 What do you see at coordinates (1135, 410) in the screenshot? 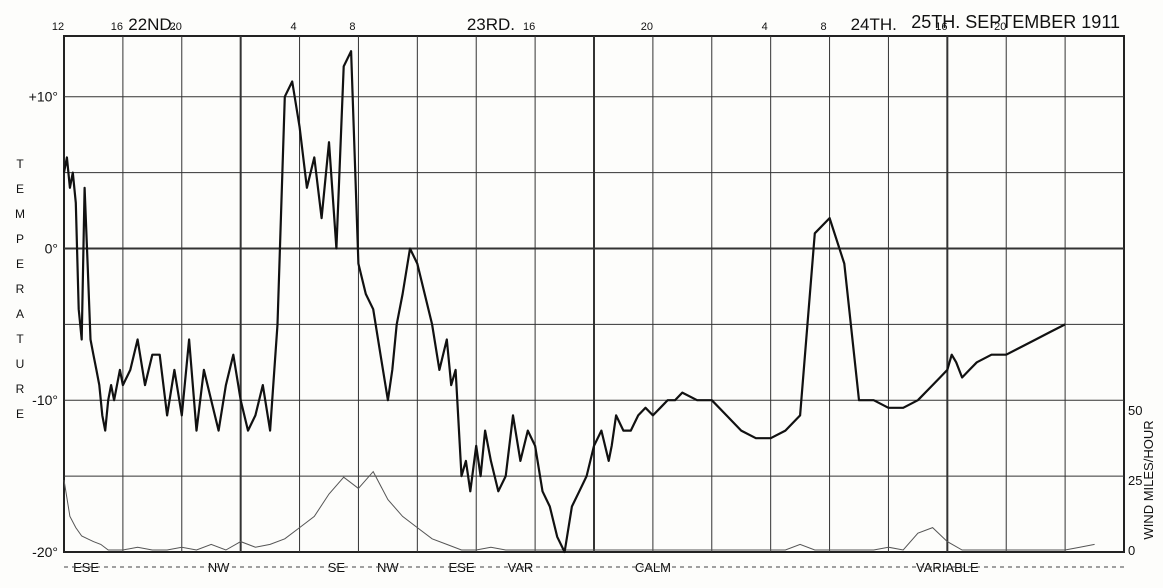
I see `wind-tick-label: 50` at bounding box center [1135, 410].